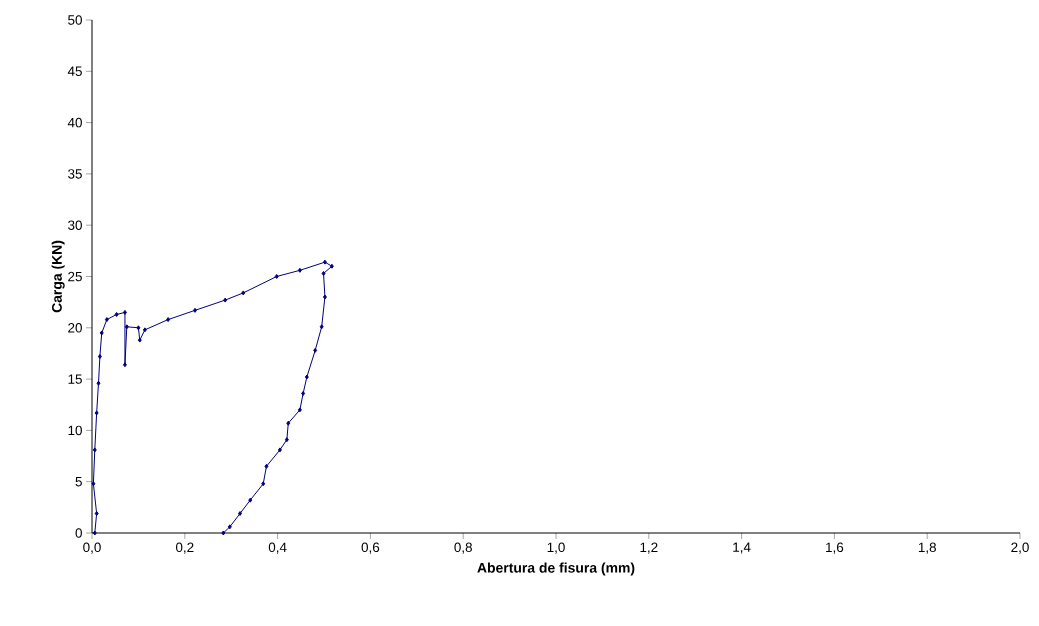  Describe the element at coordinates (75, 20) in the screenshot. I see `y-tick-label: 50` at that location.